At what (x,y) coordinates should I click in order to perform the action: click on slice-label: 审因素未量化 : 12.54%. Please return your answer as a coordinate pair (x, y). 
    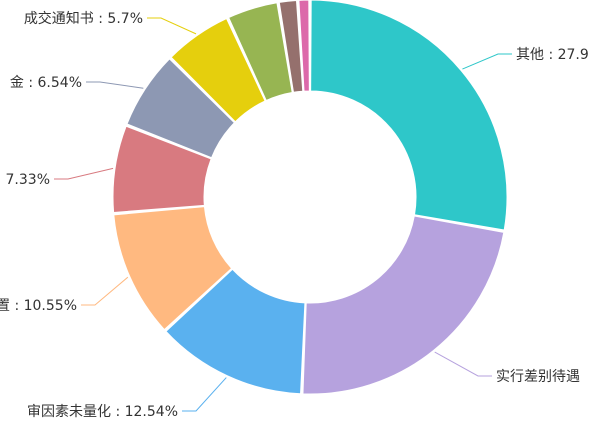
    Looking at the image, I should click on (102, 412).